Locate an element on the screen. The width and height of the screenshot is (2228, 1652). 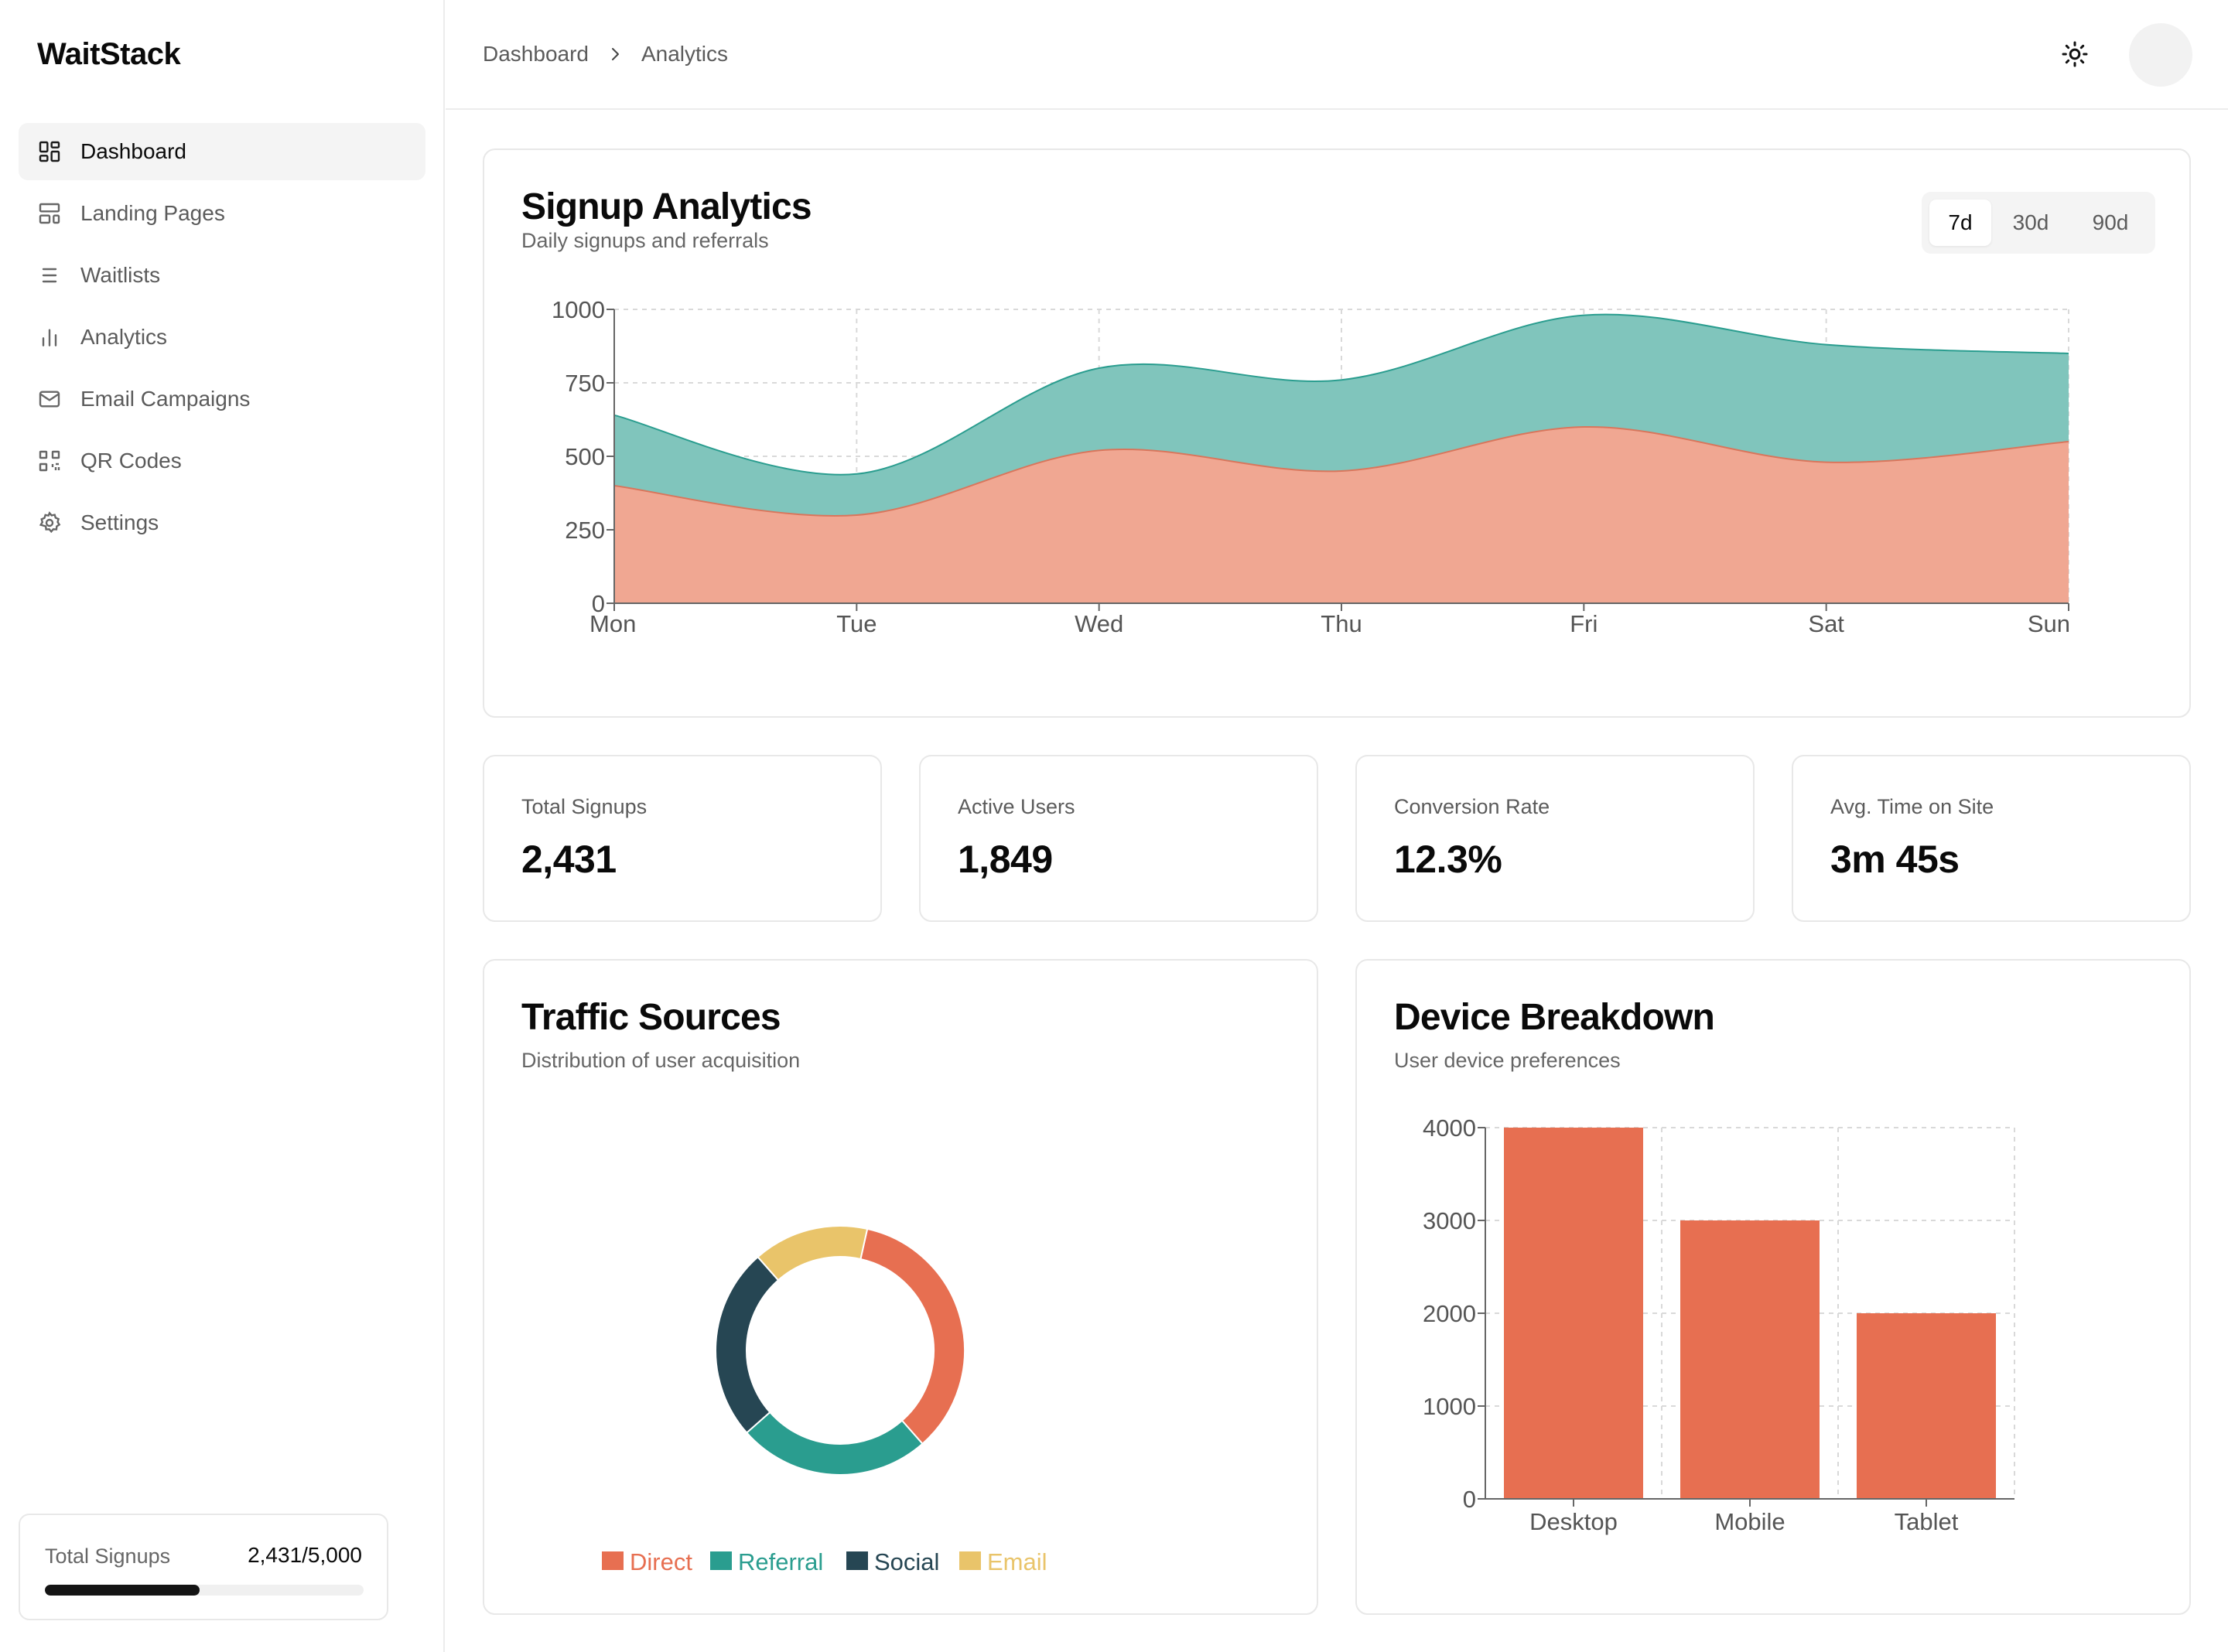
x-tick-label: Tablet is located at coordinates (1927, 1521).